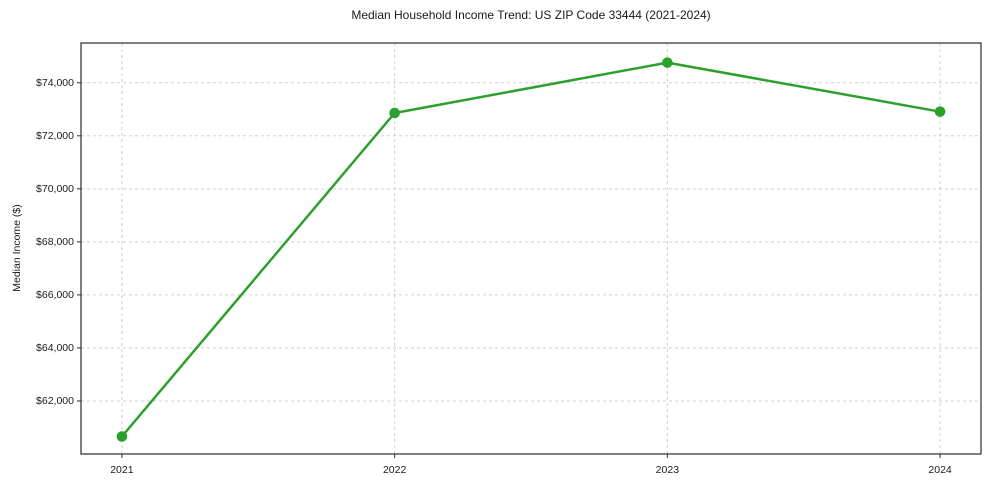  Describe the element at coordinates (122, 470) in the screenshot. I see `x-tick-label: 2021` at that location.